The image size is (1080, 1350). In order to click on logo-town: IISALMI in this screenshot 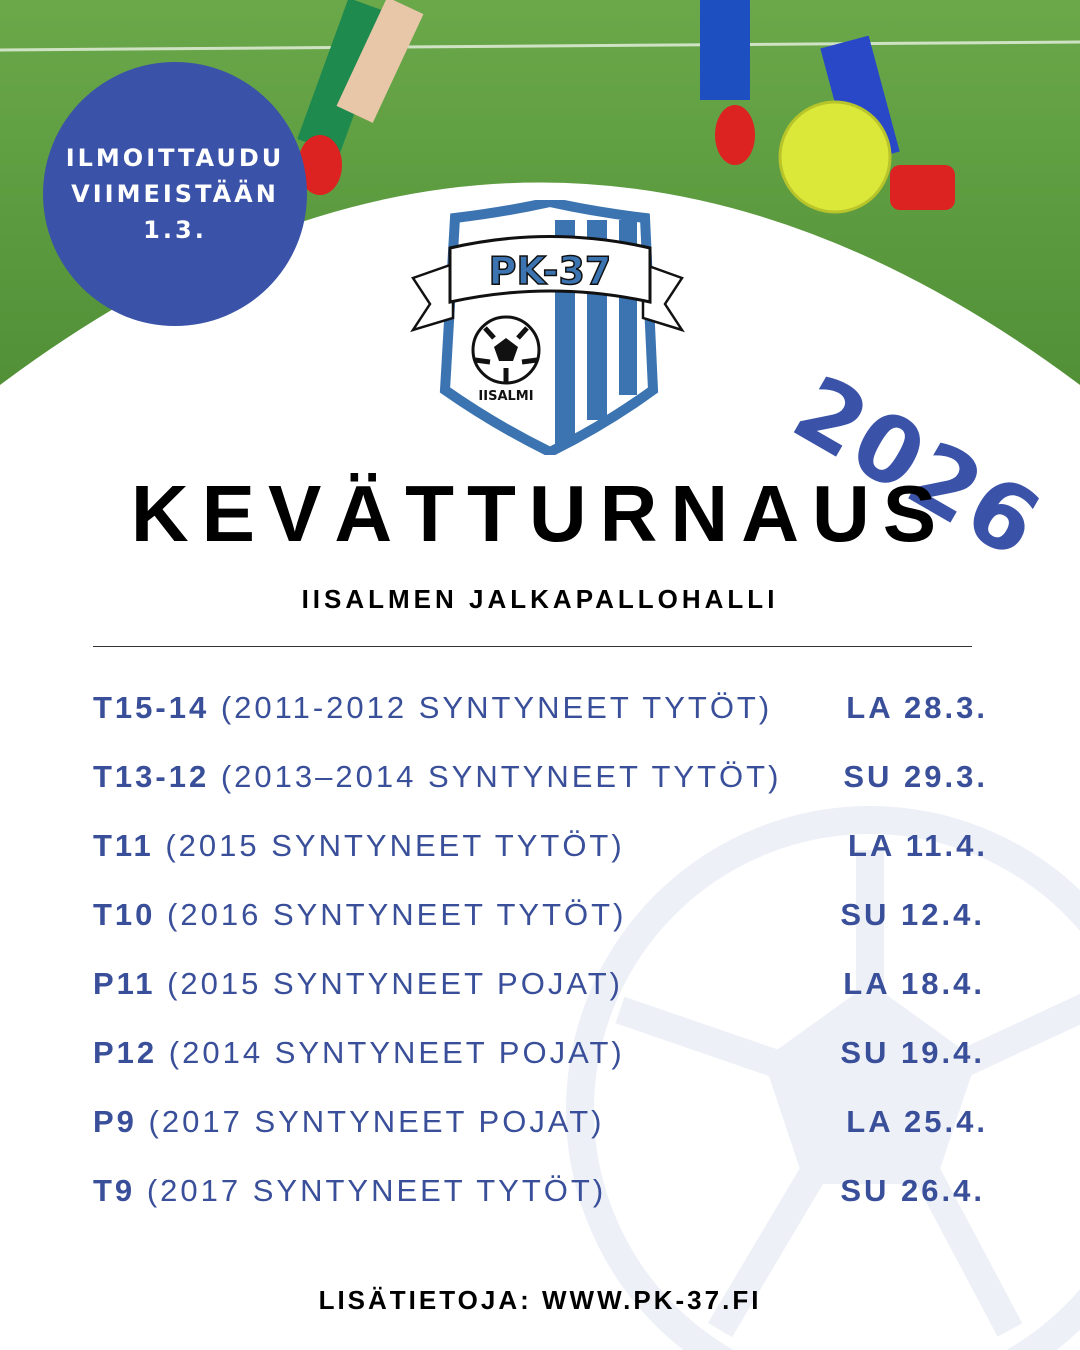, I will do `click(505, 396)`.